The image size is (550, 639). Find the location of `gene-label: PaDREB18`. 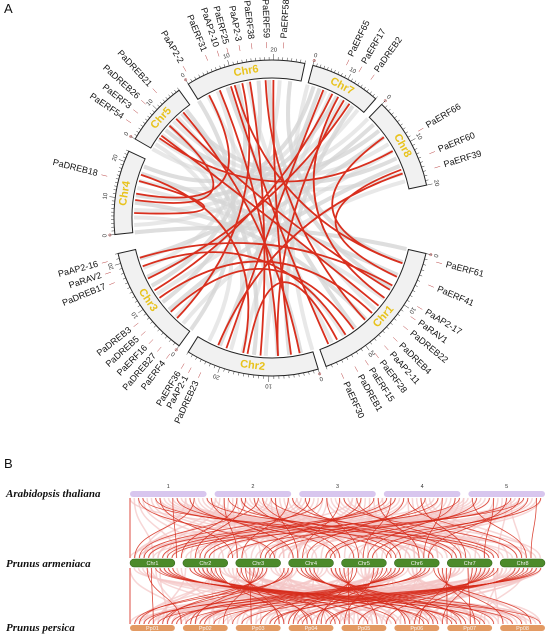

gene-label: PaDREB18 is located at coordinates (75, 167).